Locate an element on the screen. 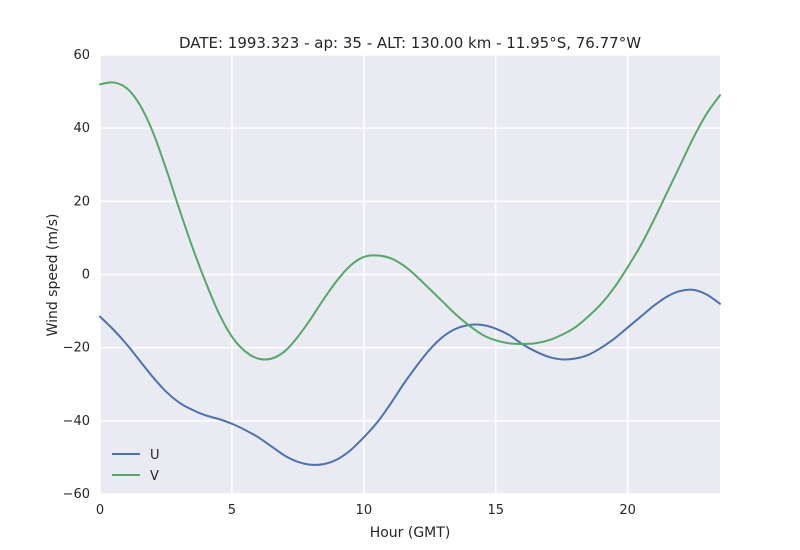 The image size is (800, 550). y-tick-label: −60 is located at coordinates (76, 494).